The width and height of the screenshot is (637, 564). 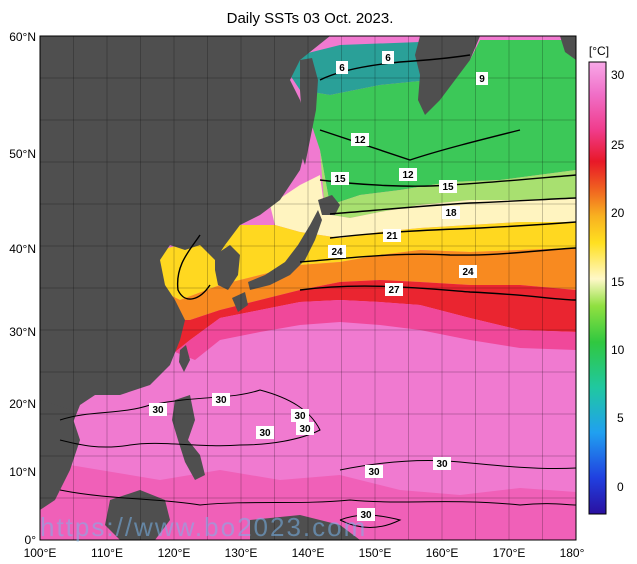 I want to click on land-philippines, so click(x=188, y=437).